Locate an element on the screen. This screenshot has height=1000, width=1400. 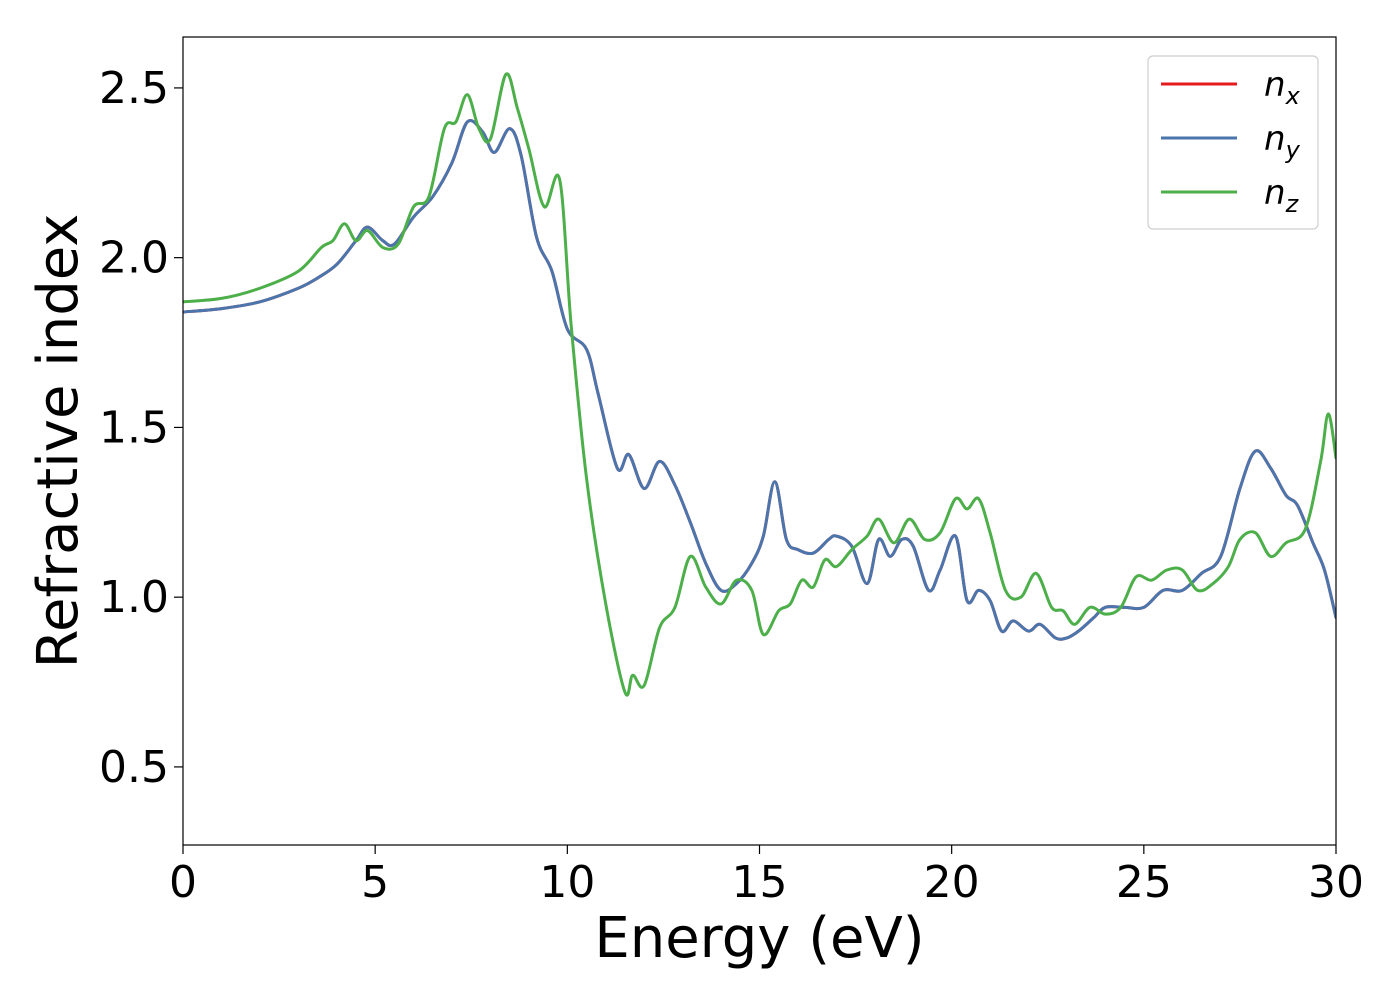
x-tick-label: 0 is located at coordinates (183, 882).